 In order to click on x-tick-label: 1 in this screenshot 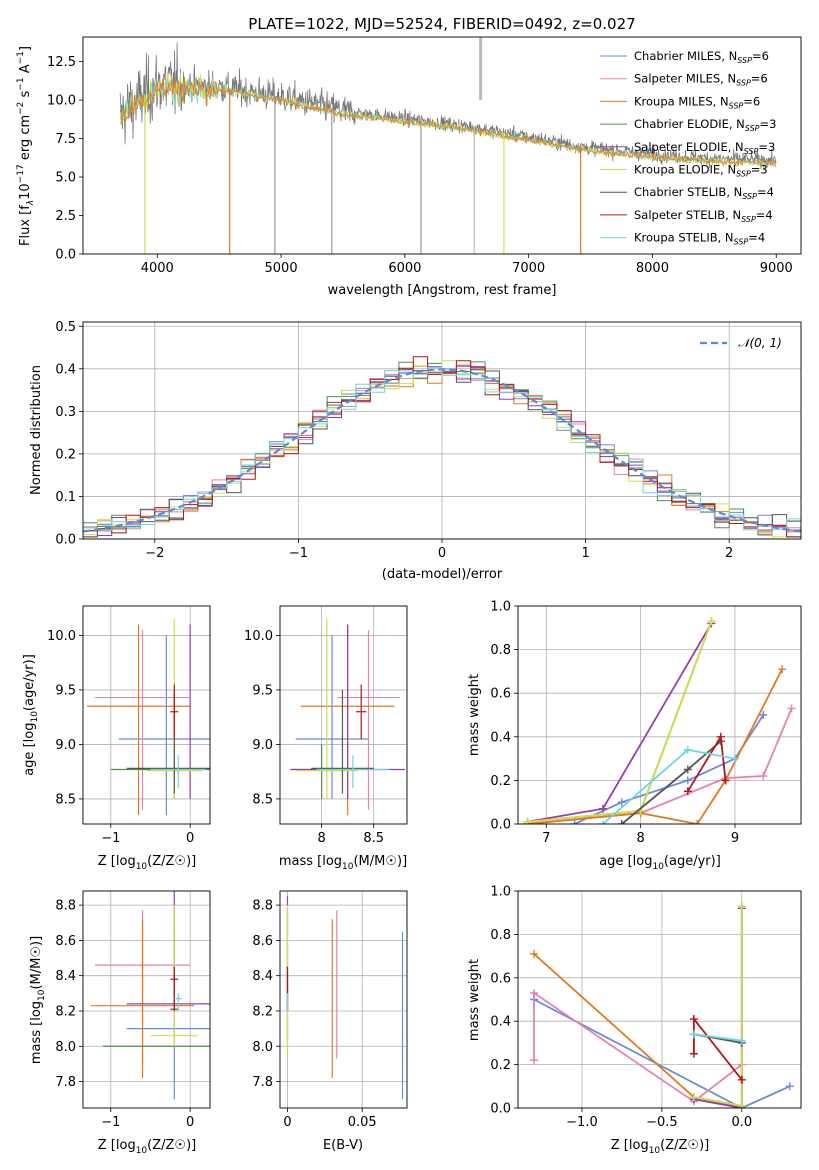, I will do `click(585, 553)`.